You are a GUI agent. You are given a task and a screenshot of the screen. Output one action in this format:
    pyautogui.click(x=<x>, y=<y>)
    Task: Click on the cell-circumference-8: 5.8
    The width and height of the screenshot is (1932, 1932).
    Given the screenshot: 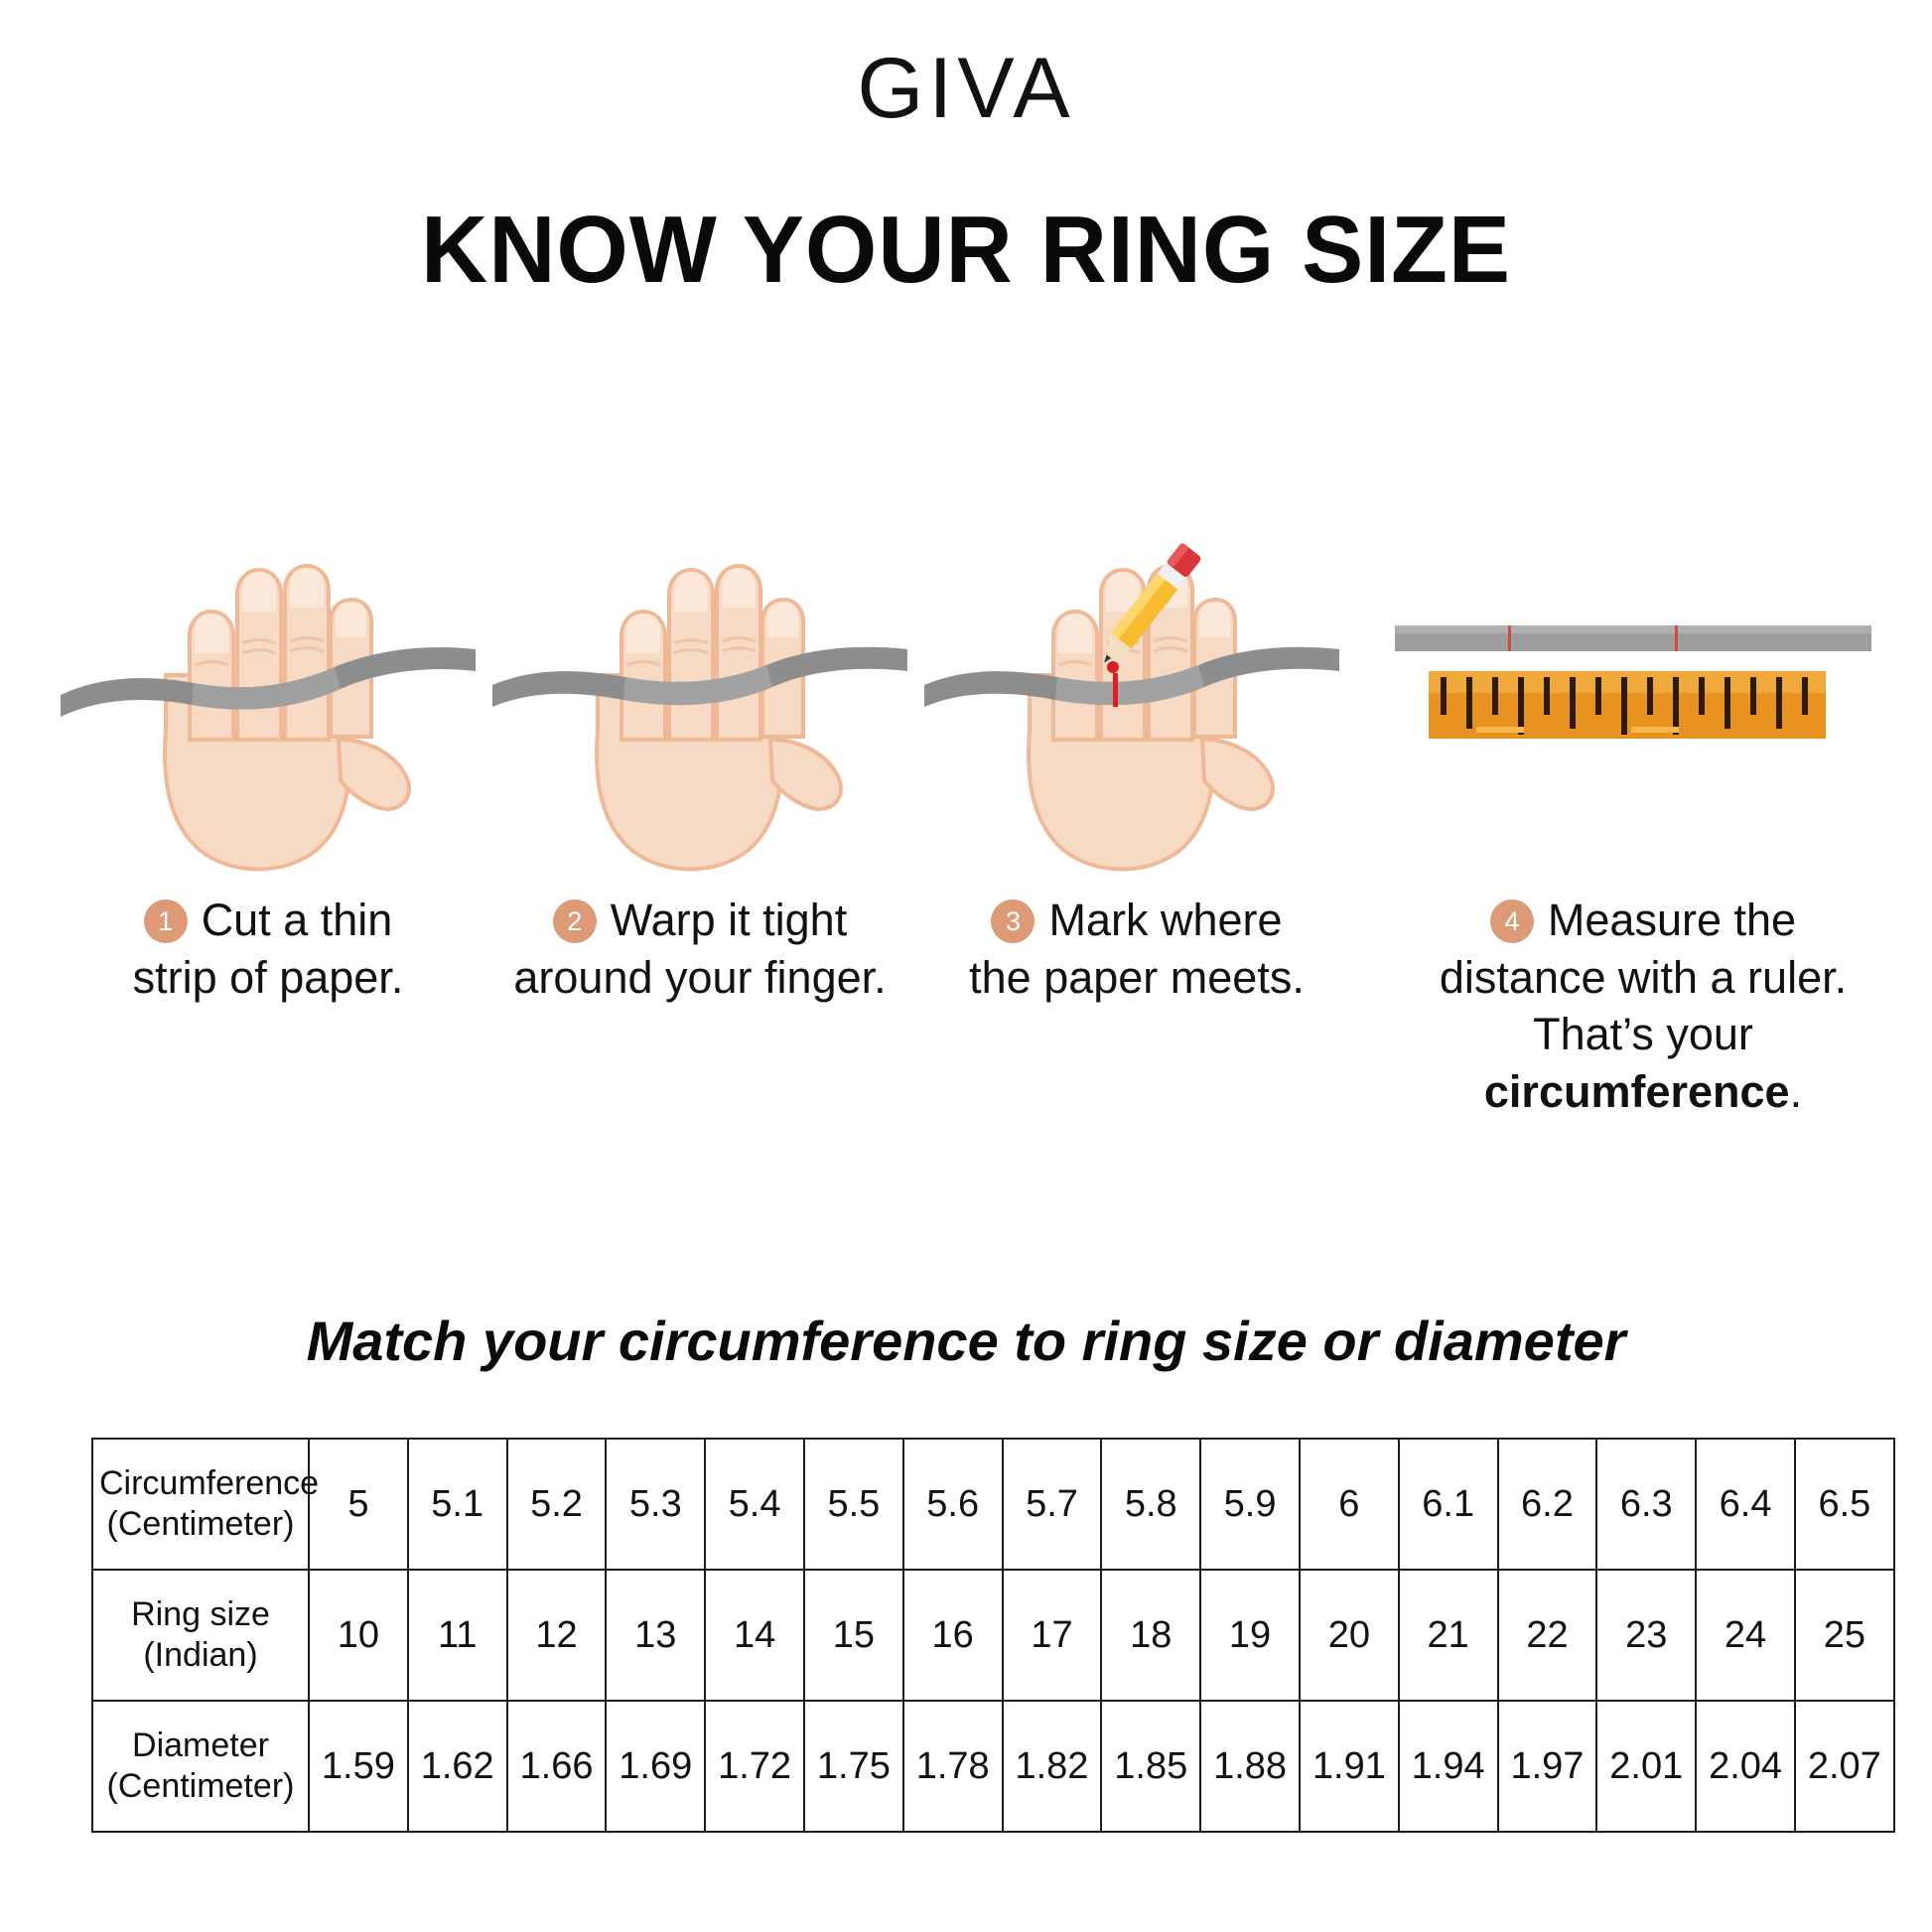 What is the action you would take?
    pyautogui.click(x=1151, y=1504)
    